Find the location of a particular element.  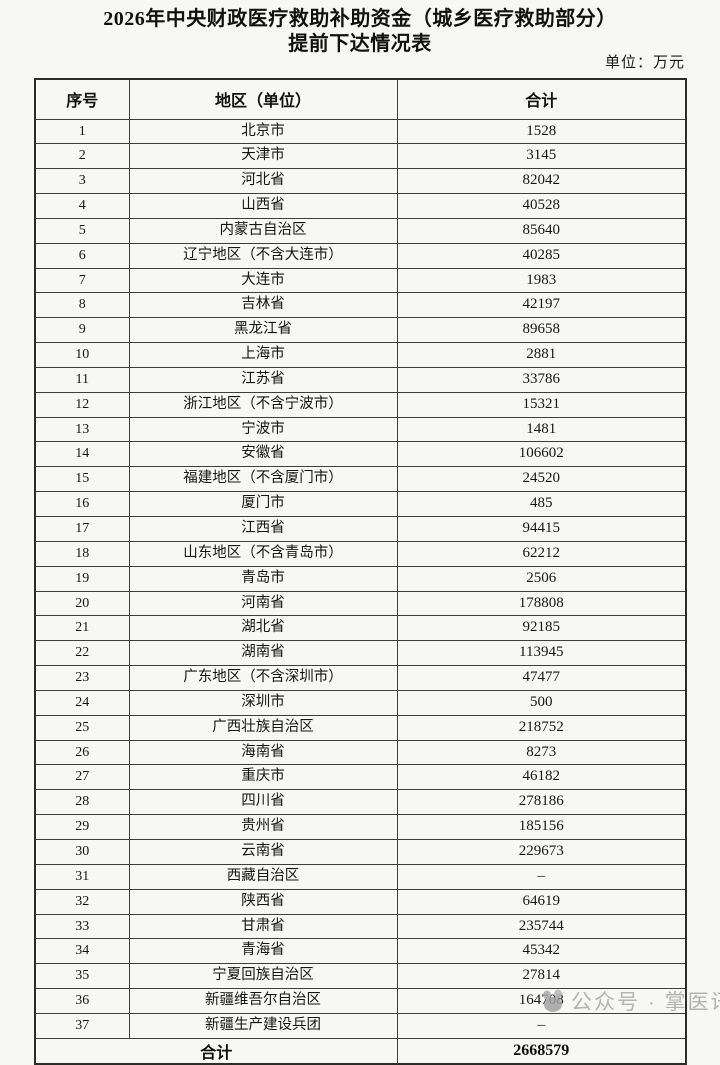

table-row: 25 广西壮族自治区 218752 is located at coordinates (360, 727).